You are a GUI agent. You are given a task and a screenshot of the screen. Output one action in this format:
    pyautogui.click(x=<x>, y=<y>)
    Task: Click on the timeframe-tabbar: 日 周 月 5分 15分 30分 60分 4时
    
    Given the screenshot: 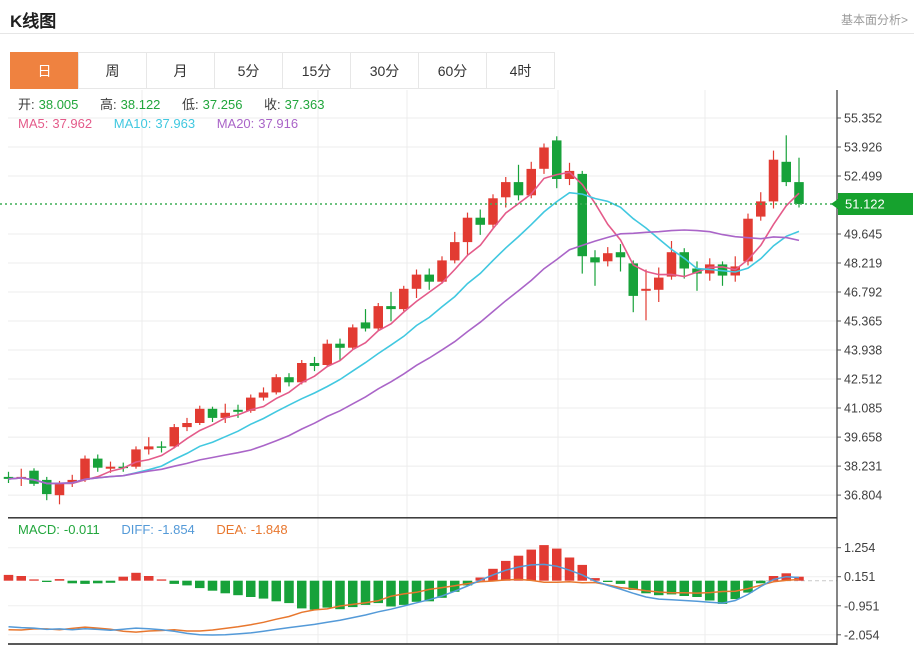 What is the action you would take?
    pyautogui.click(x=282, y=70)
    